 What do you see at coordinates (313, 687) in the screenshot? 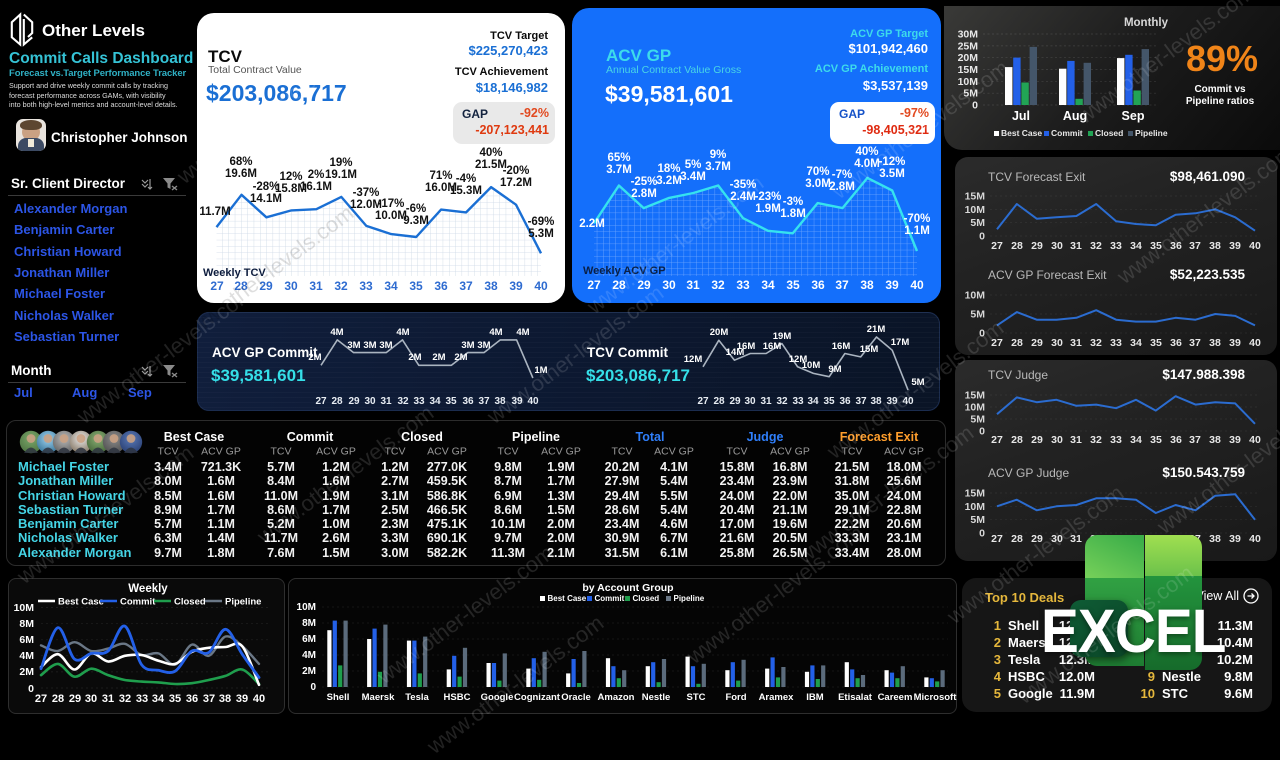
I see `svg-text: 0` at bounding box center [313, 687].